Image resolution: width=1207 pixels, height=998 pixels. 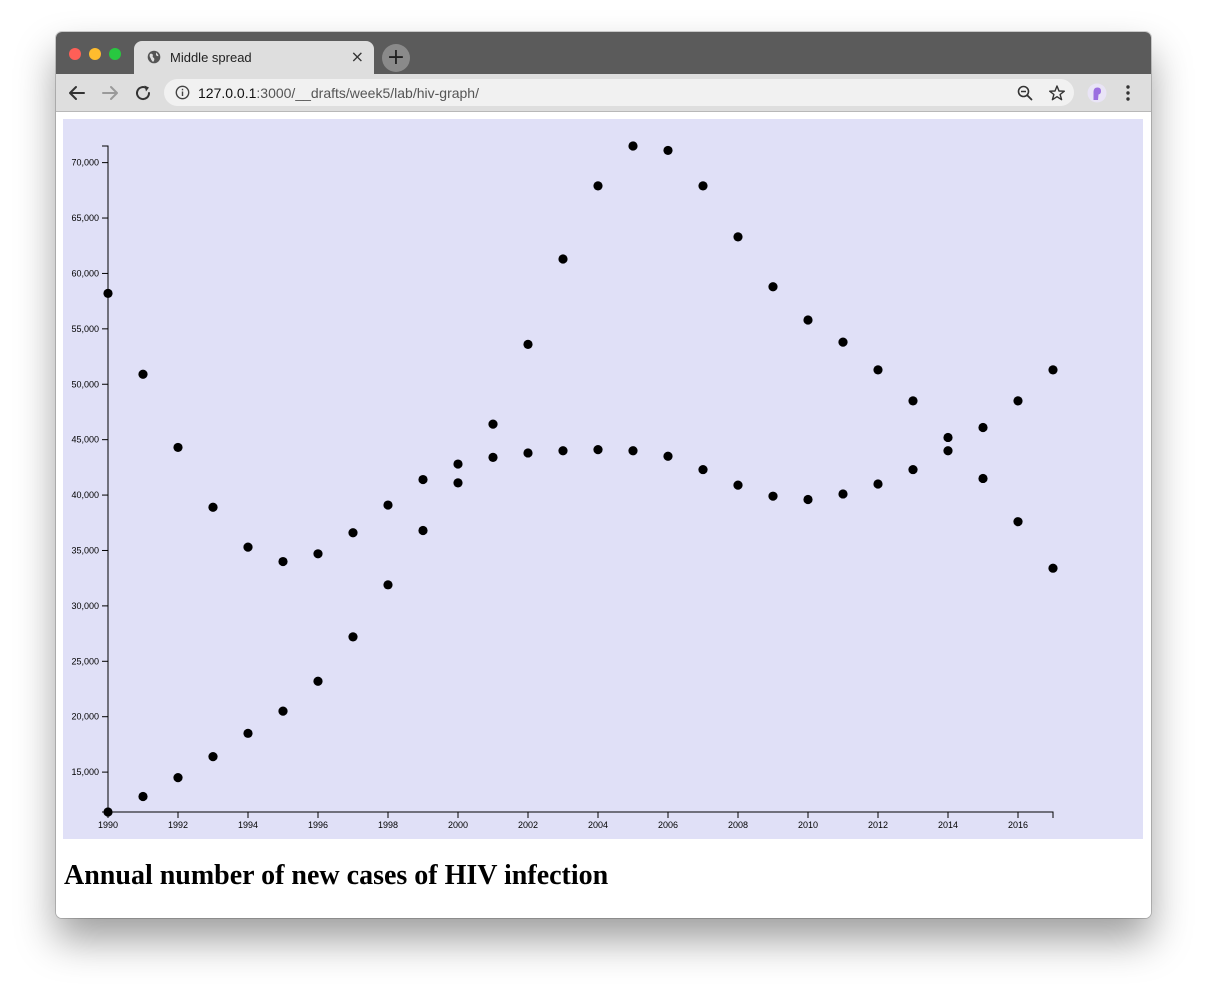 What do you see at coordinates (105, 479) in the screenshot?
I see `y-axis-line` at bounding box center [105, 479].